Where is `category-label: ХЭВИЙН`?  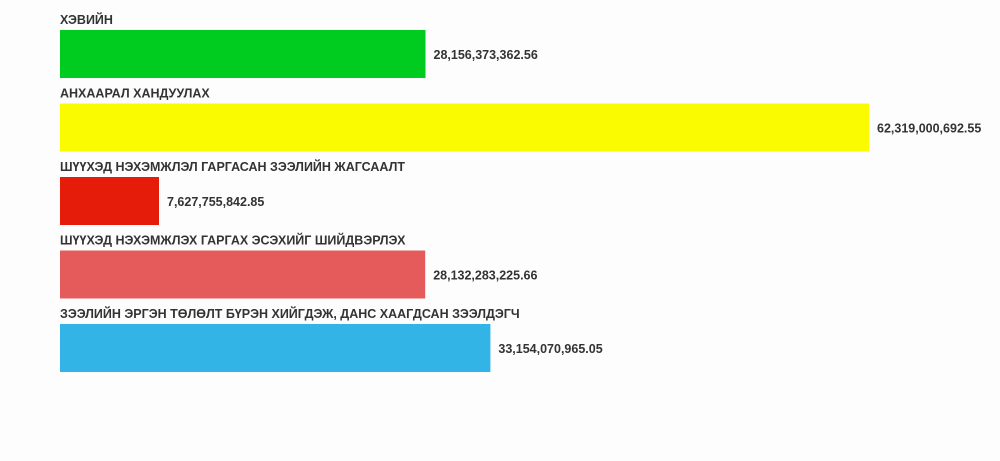
category-label: ХЭВИЙН is located at coordinates (86, 19).